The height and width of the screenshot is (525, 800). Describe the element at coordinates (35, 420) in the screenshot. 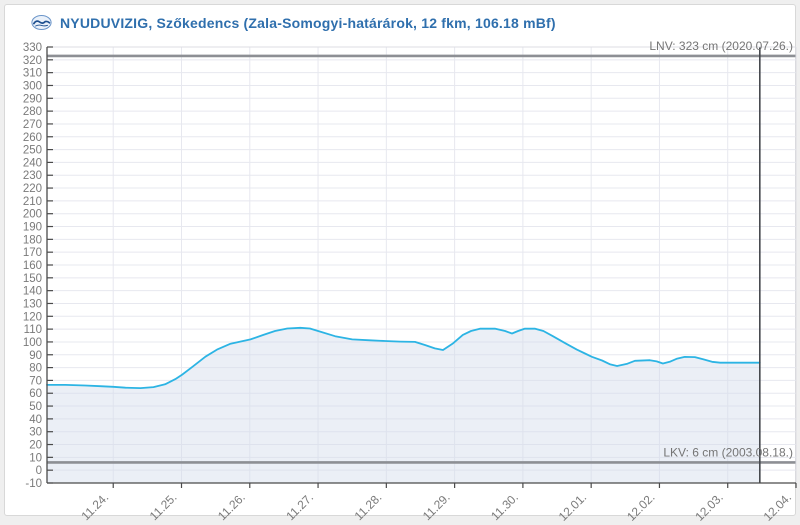

I see `y-axis-label: 40` at that location.